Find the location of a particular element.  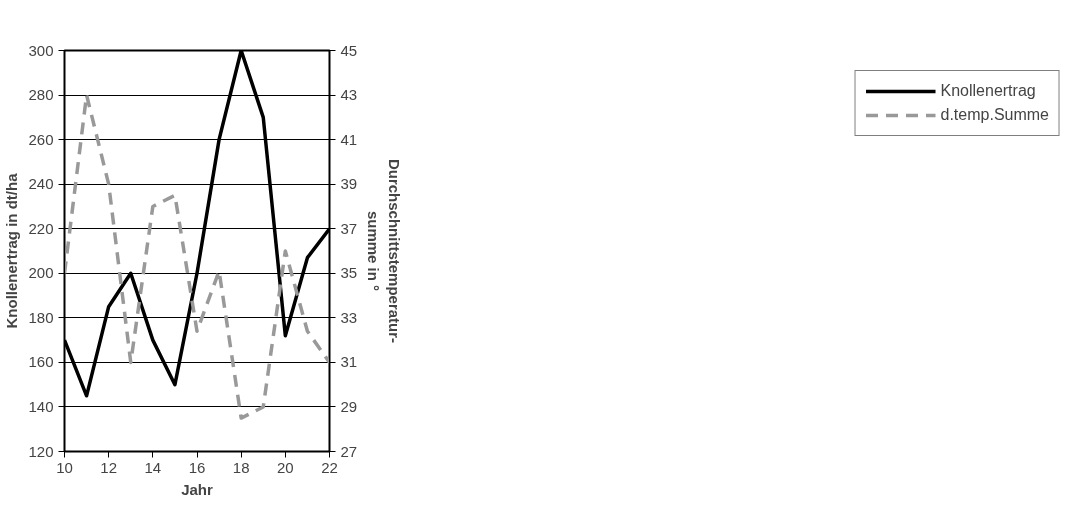

y-tick-label: 300 is located at coordinates (41, 50).